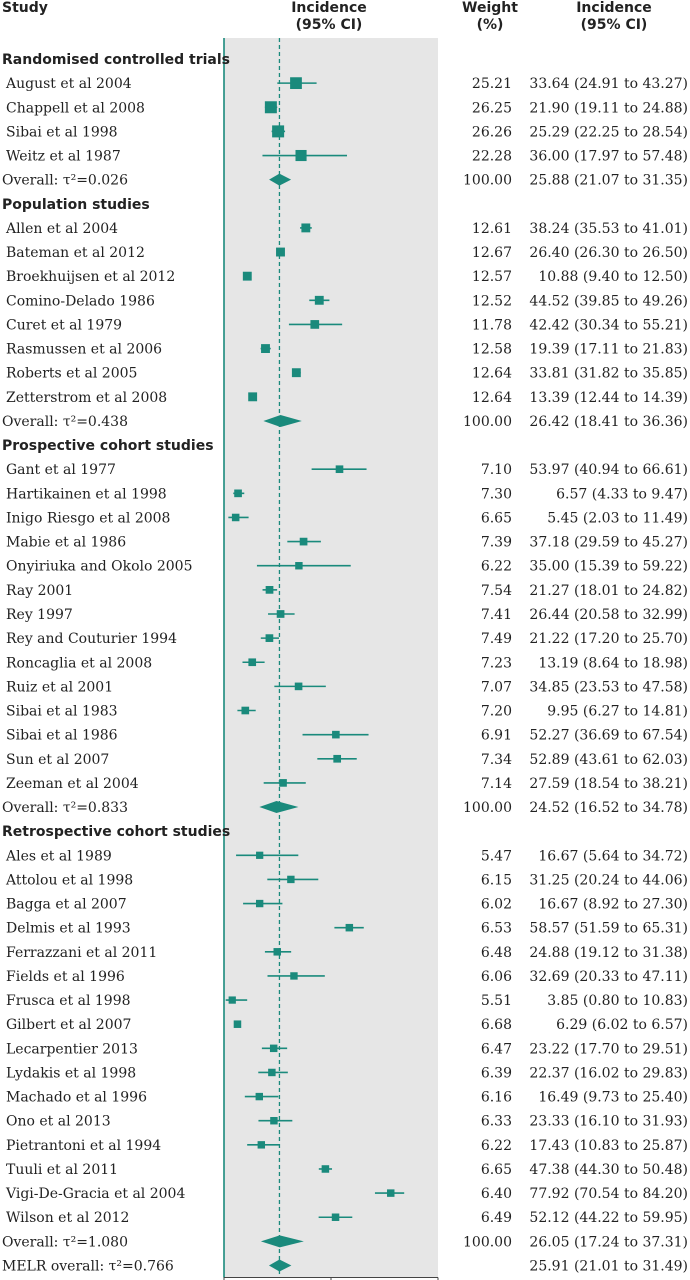 The width and height of the screenshot is (690, 1280). Describe the element at coordinates (496, 1025) in the screenshot. I see `weight-value: 6.68` at that location.